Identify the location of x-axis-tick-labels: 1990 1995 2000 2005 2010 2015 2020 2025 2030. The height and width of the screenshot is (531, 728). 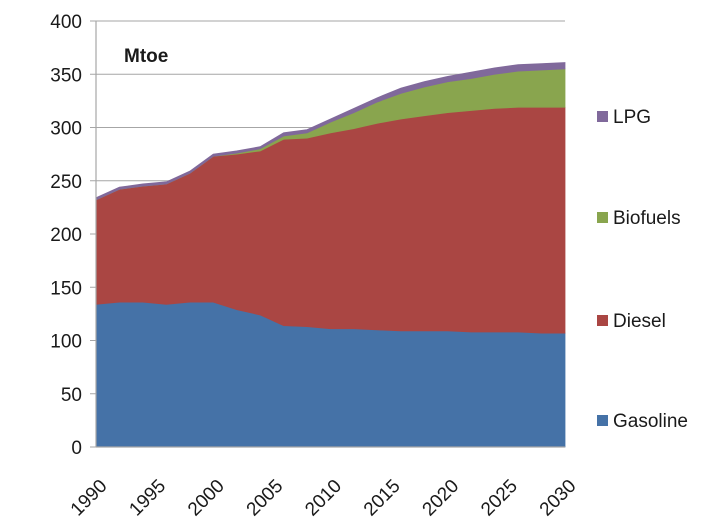
(324, 498).